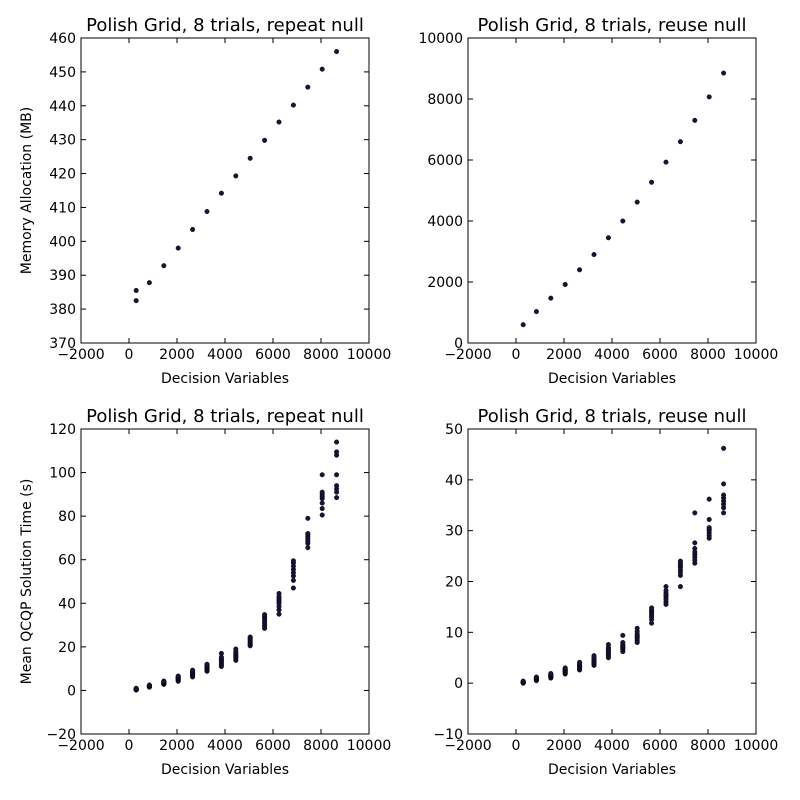  I want to click on y-tick-label: 100, so click(62, 474).